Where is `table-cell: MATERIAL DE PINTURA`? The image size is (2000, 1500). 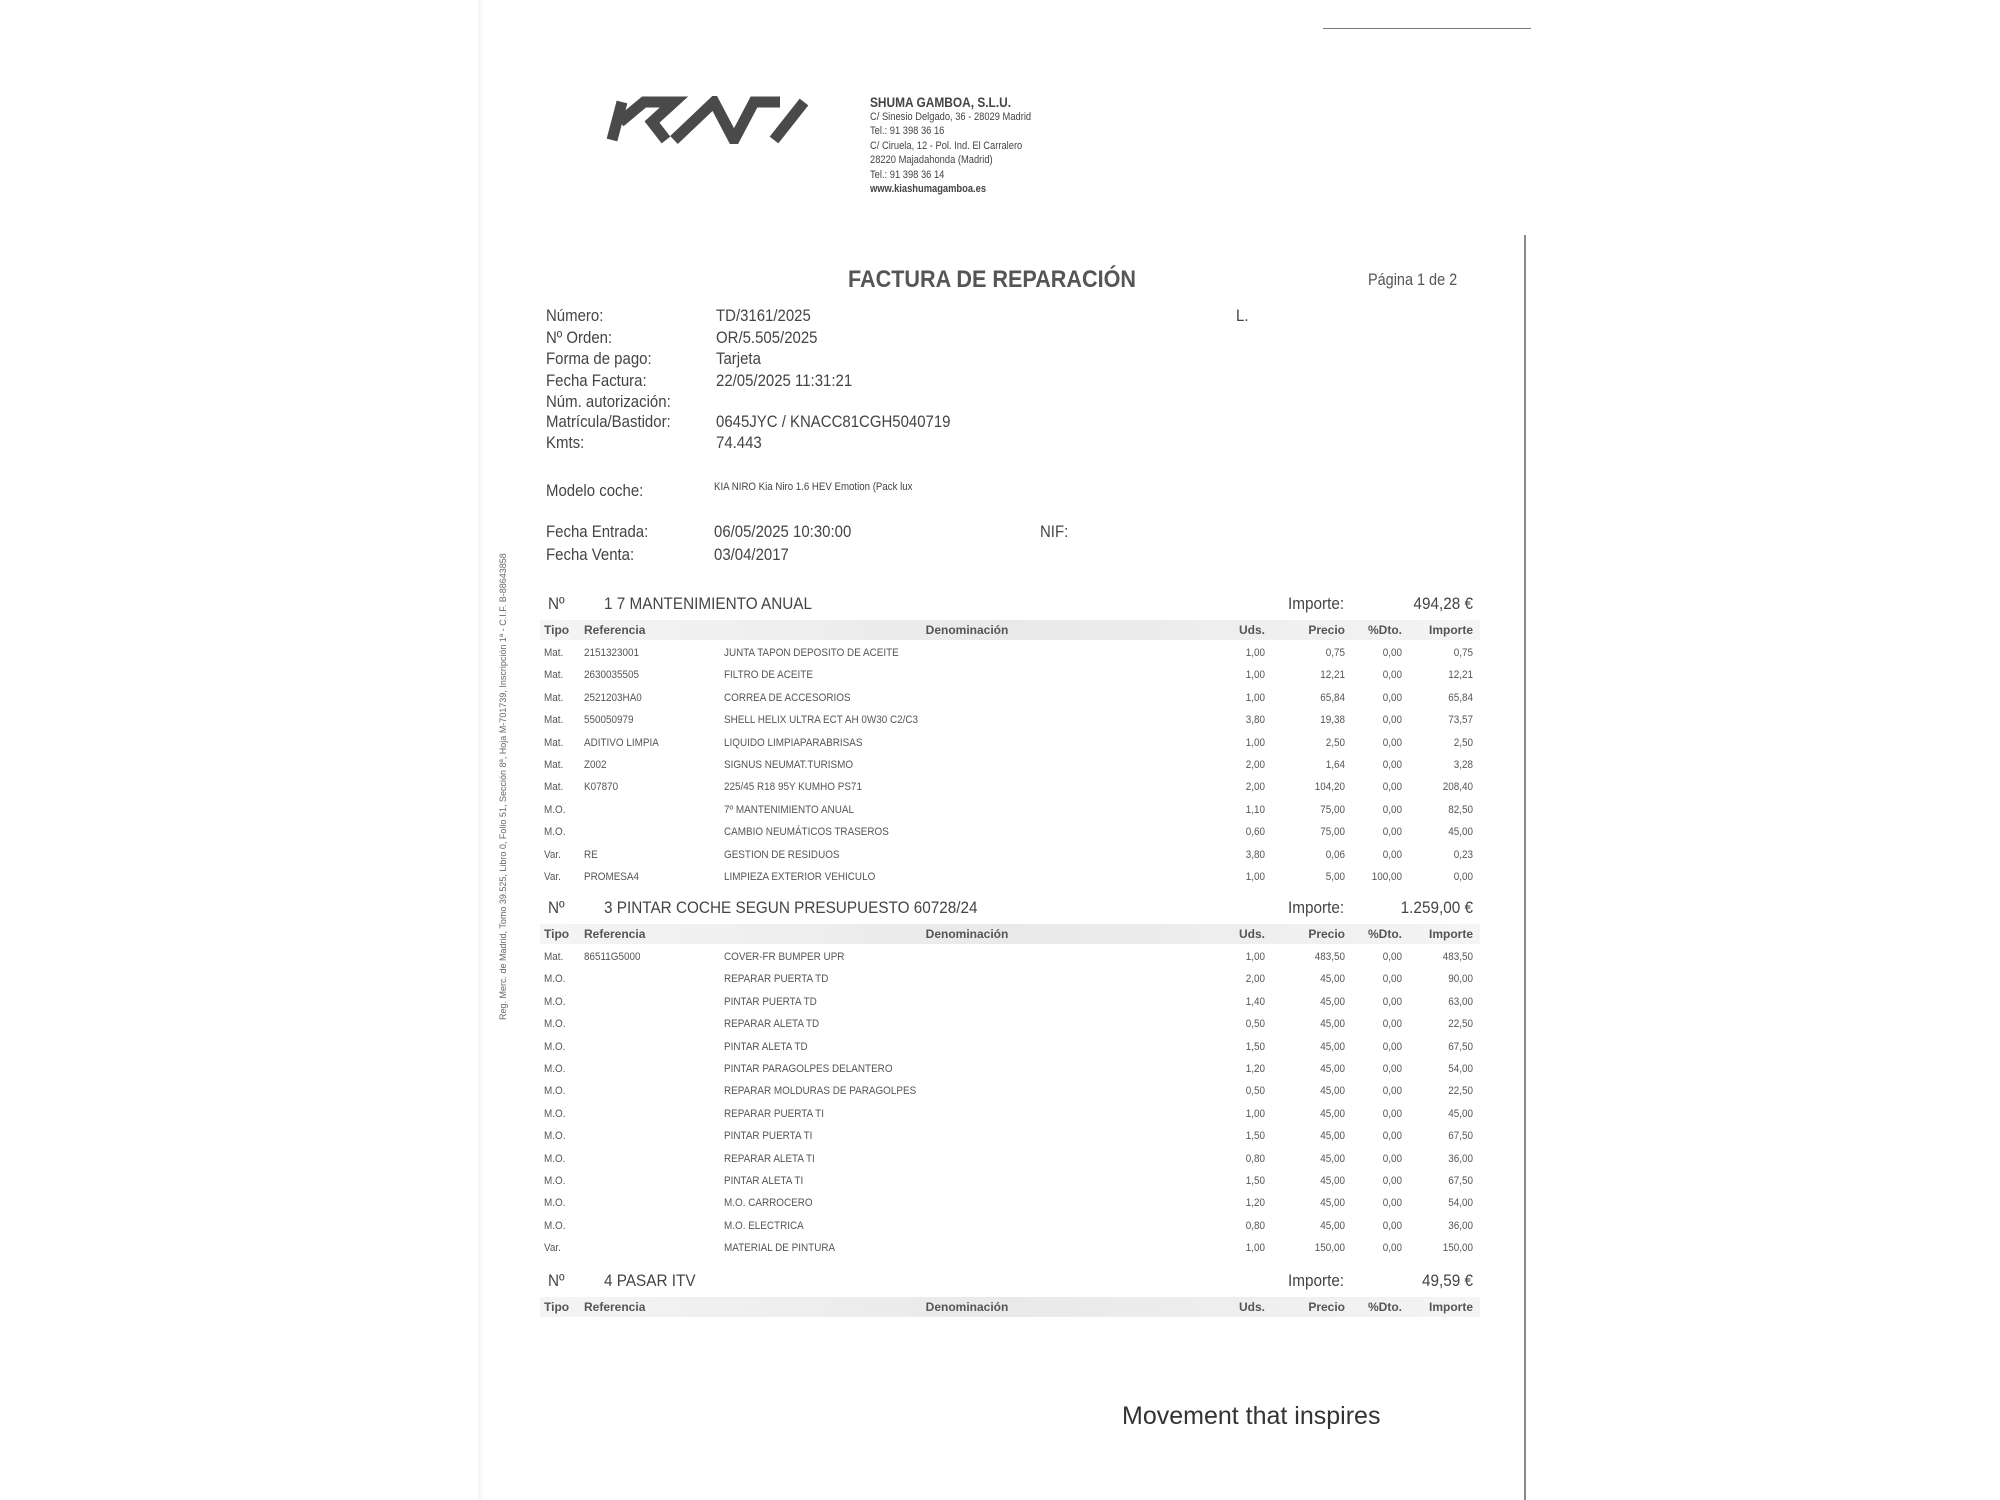 table-cell: MATERIAL DE PINTURA is located at coordinates (780, 1248).